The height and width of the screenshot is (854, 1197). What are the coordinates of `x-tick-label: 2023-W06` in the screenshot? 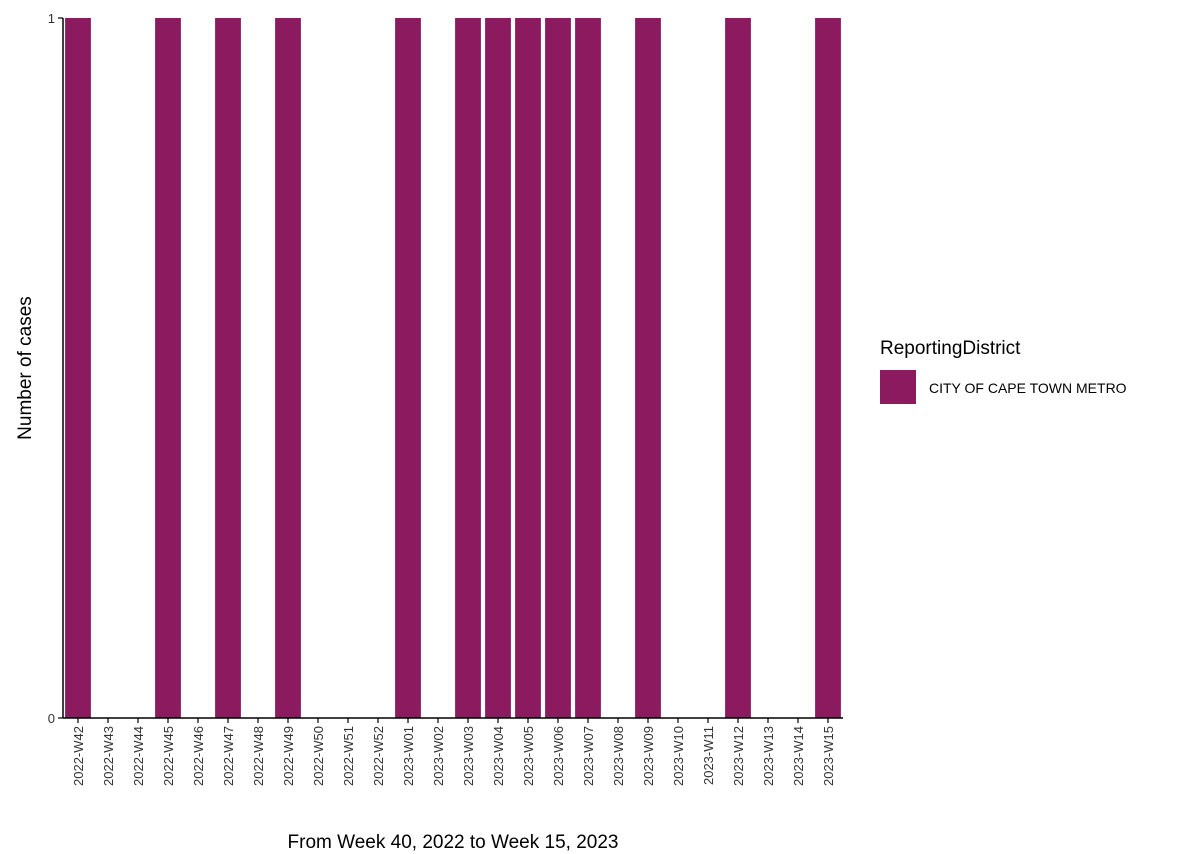 It's located at (558, 756).